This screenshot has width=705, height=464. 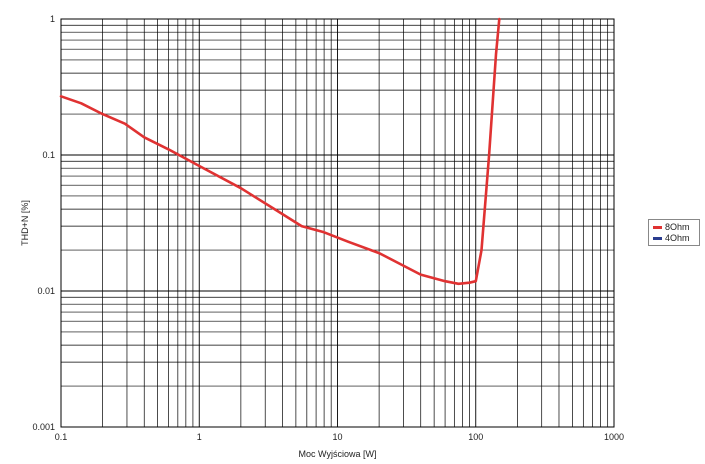 I want to click on legend-item-8ohm: 8Ohm, so click(x=671, y=227).